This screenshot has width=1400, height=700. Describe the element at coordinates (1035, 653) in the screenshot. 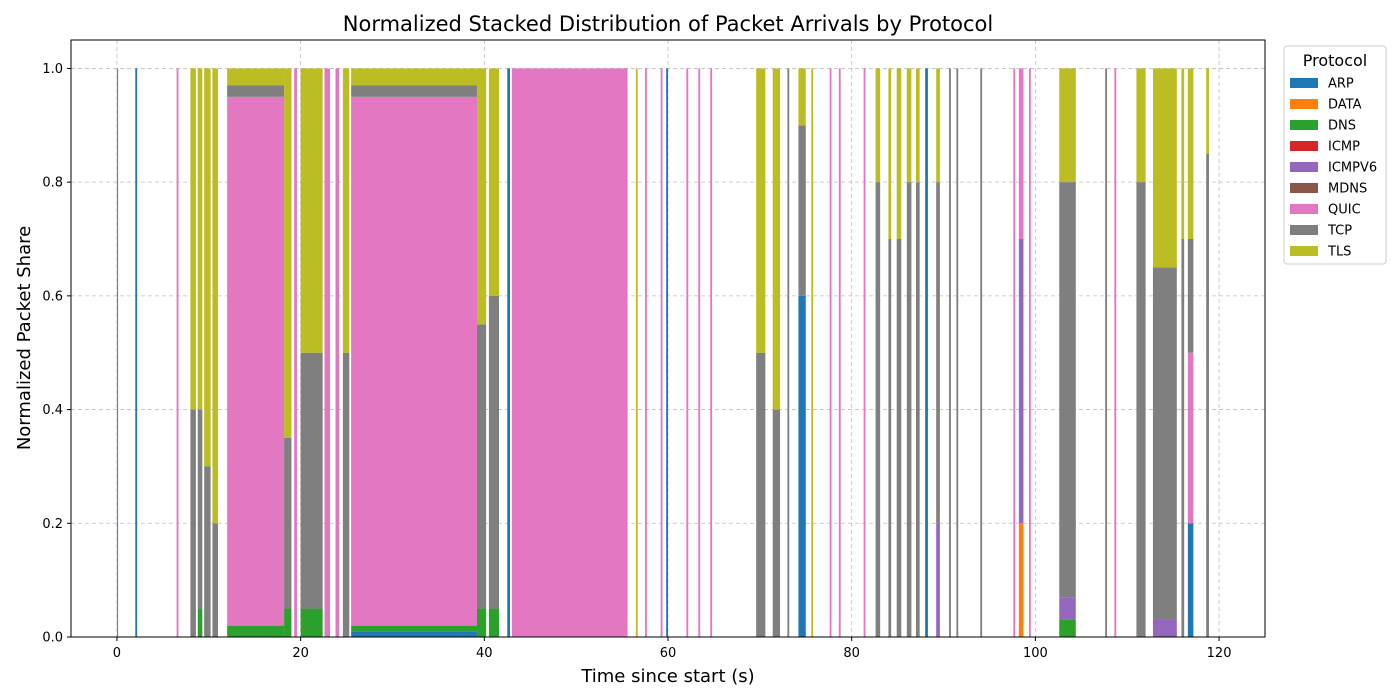

I see `x-tick-label: 100` at that location.